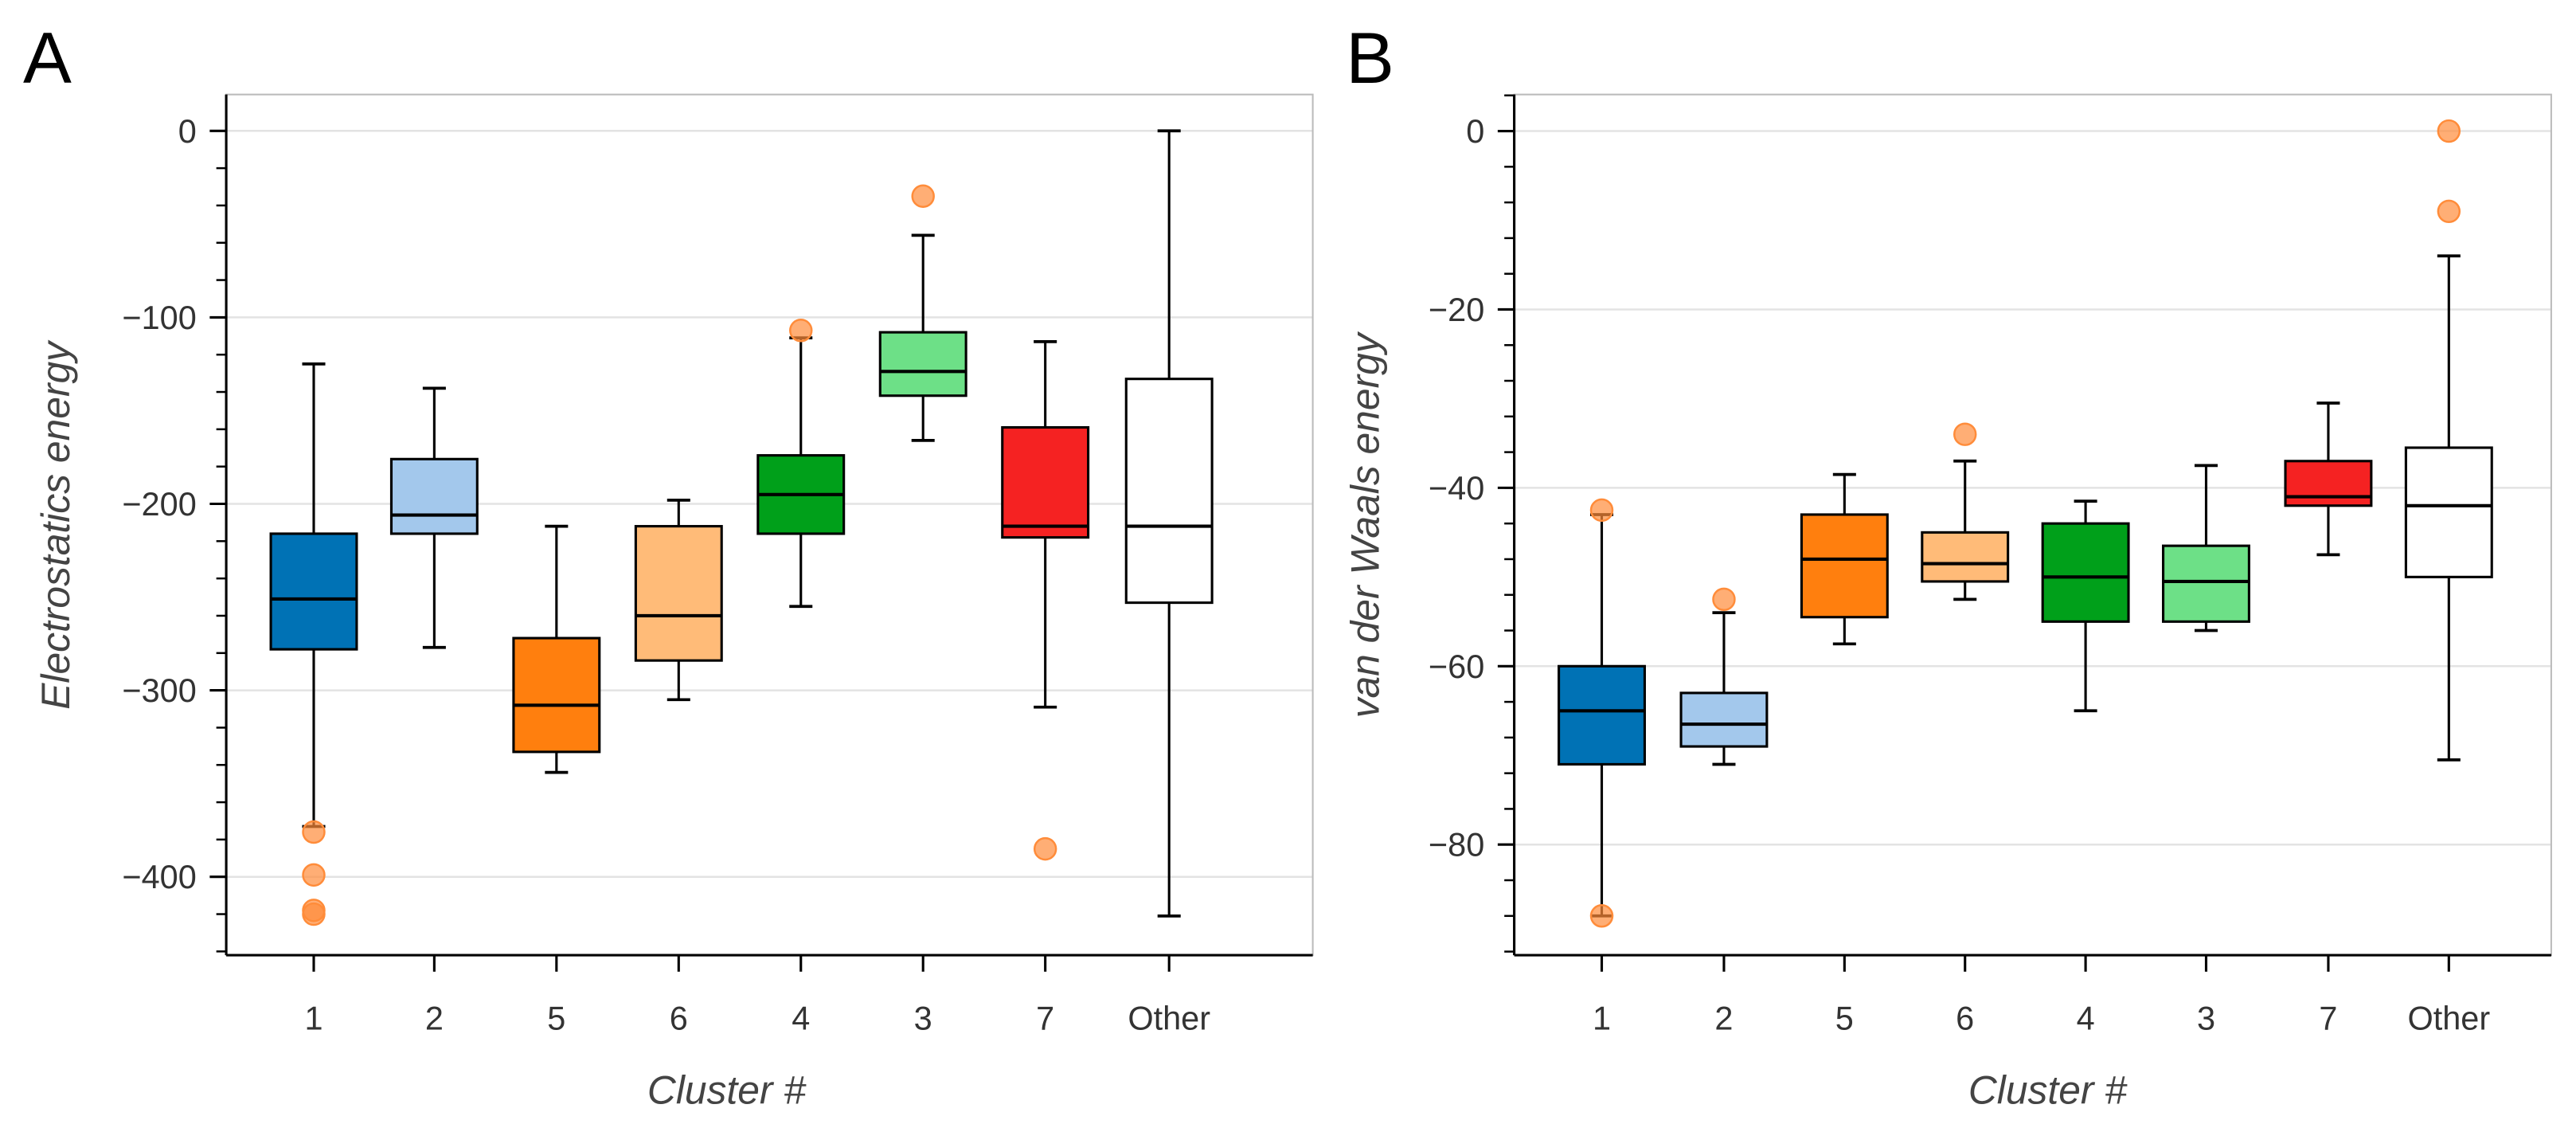  What do you see at coordinates (727, 1090) in the screenshot?
I see `x-axis-label-a: Cluster #` at bounding box center [727, 1090].